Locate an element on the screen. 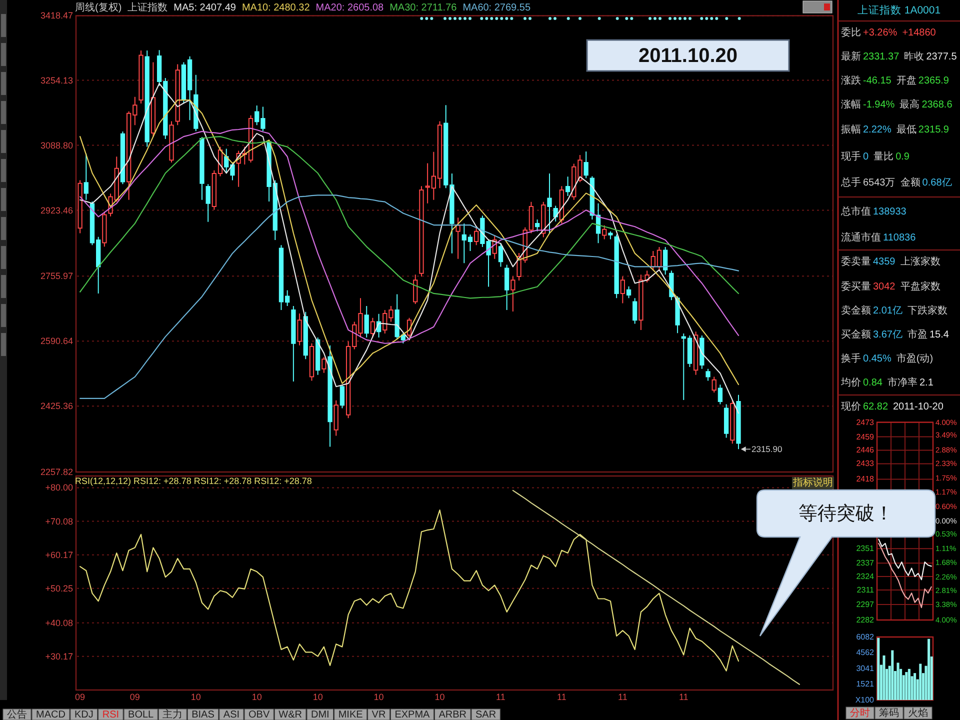 Image resolution: width=960 pixels, height=720 pixels. y-tick-label: +60.17 is located at coordinates (59, 555).